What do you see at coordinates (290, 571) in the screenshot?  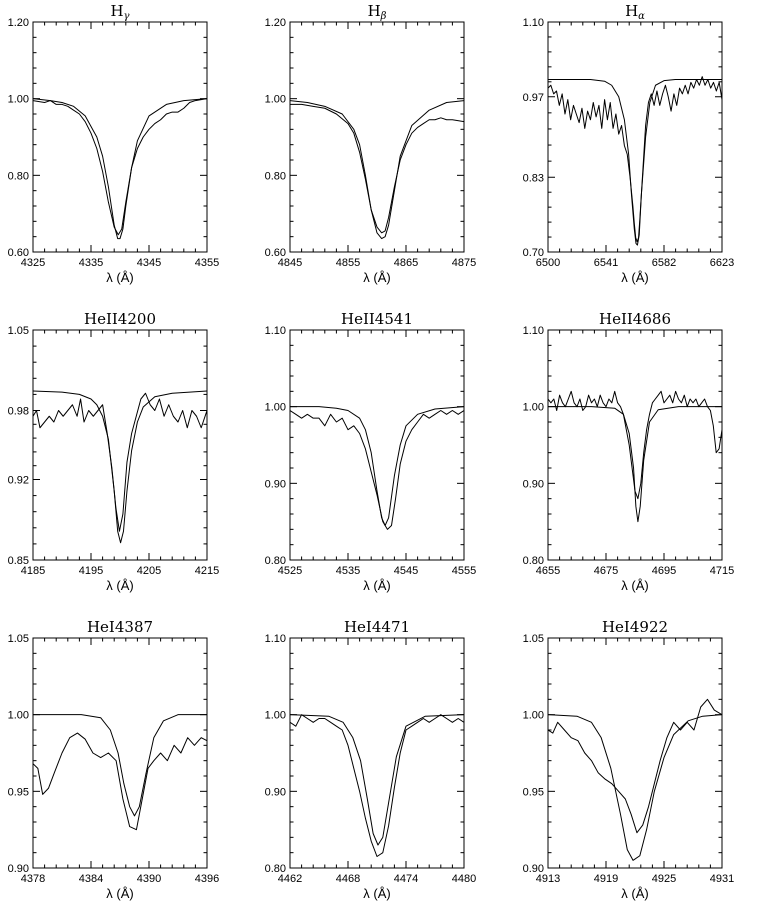 I see `x-tick-label: 4525` at bounding box center [290, 571].